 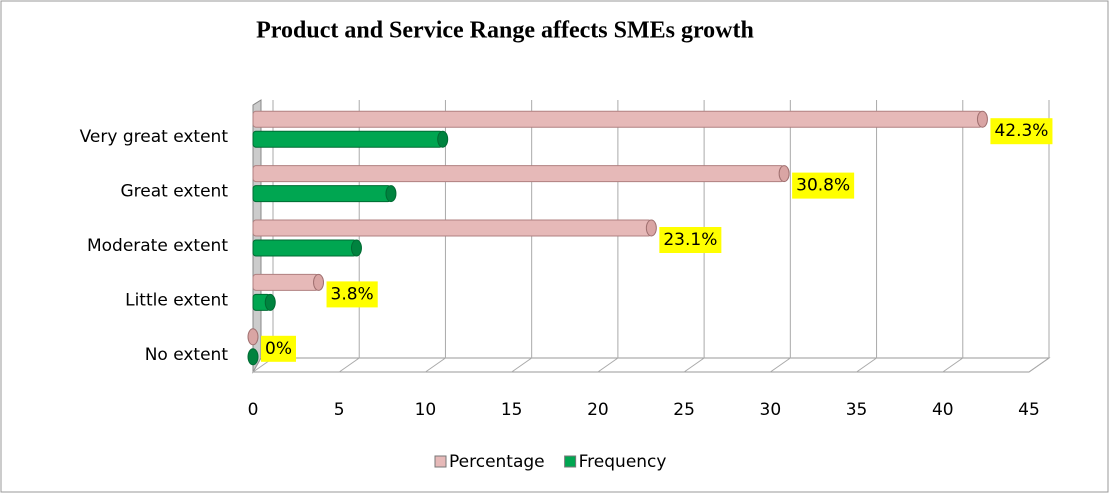 I want to click on legend-label: Percentage, so click(x=497, y=462).